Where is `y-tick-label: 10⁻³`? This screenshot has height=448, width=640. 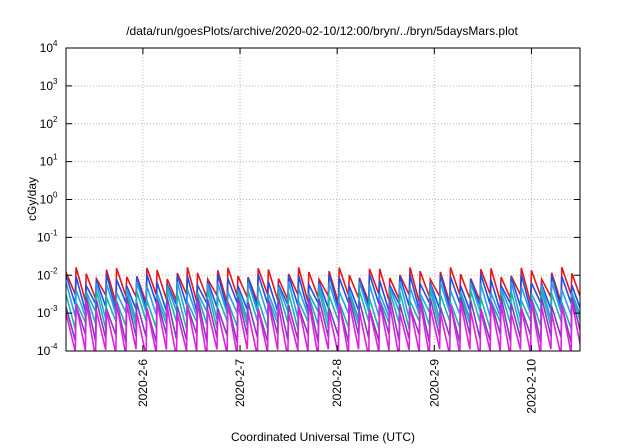 y-tick-label: 10⁻³ is located at coordinates (47, 312).